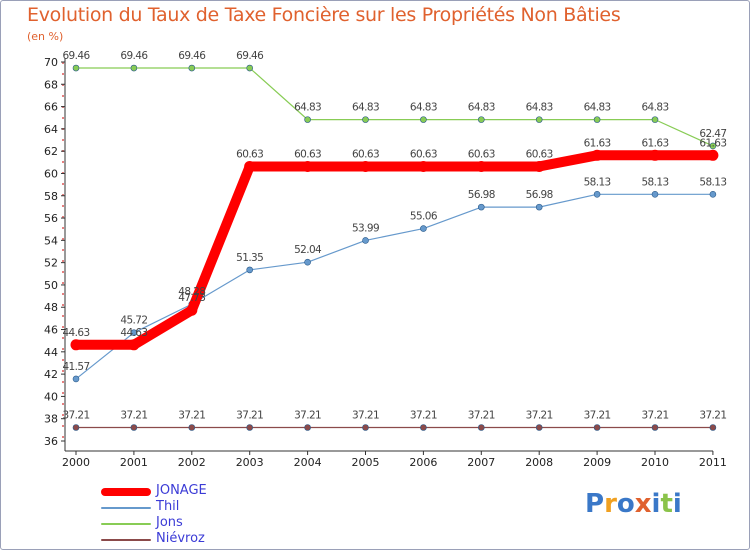 The height and width of the screenshot is (550, 750). Describe the element at coordinates (51, 151) in the screenshot. I see `y-tick-label: 62` at that location.